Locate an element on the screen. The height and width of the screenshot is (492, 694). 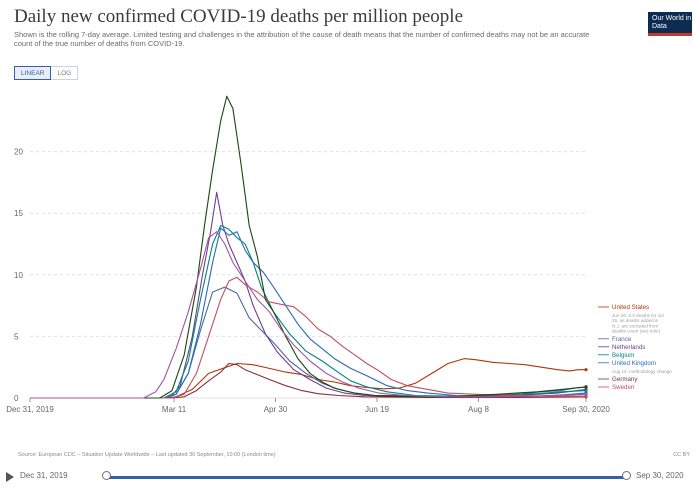
legend-label: Belgium is located at coordinates (623, 355).